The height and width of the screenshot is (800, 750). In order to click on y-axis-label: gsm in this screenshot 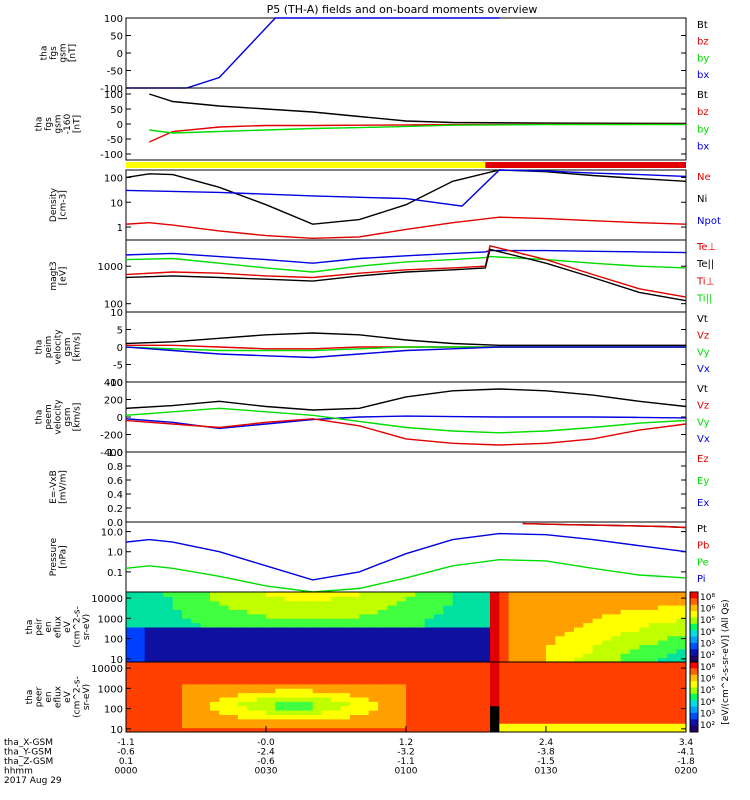, I will do `click(68, 346)`.